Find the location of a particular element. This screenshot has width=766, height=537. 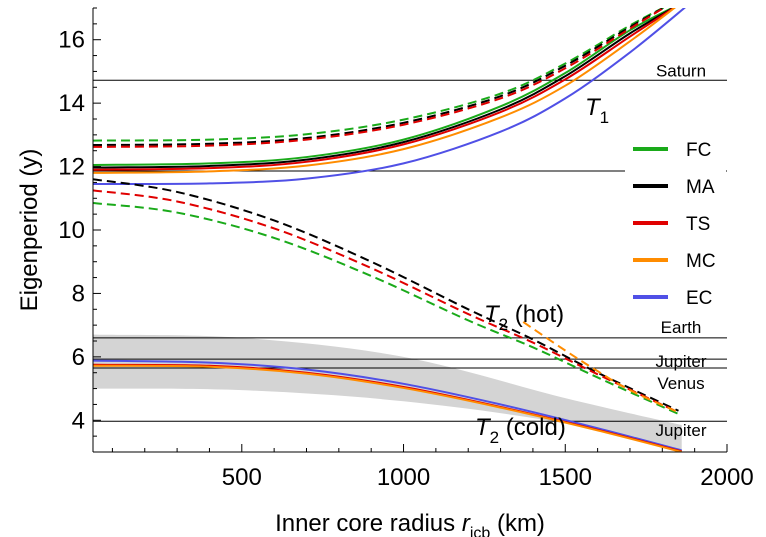

y-tick-label: 8 is located at coordinates (78, 293).